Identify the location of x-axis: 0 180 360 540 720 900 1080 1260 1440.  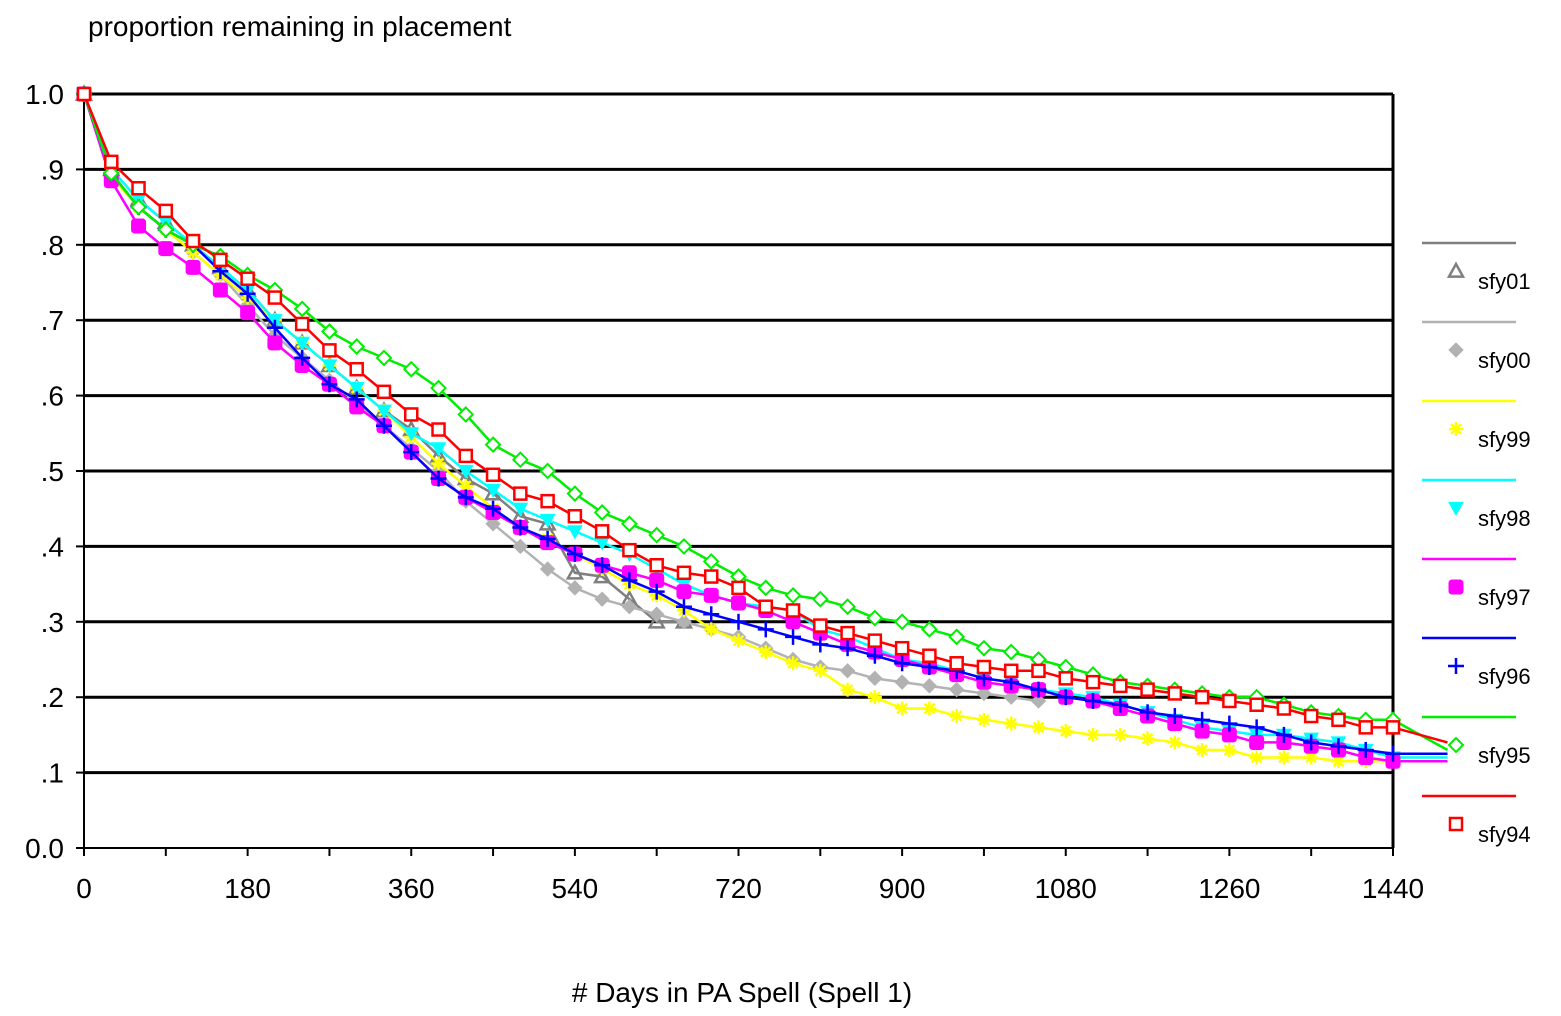
(750, 876).